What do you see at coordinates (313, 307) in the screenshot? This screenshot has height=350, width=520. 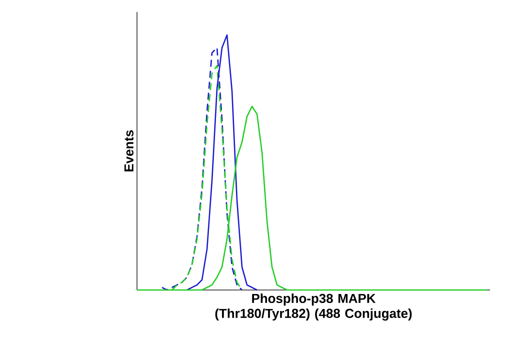 I see `x-axis-title: Phospho-p38 MAPK (Thr180/Tyr182) (488 Conjugate)` at bounding box center [313, 307].